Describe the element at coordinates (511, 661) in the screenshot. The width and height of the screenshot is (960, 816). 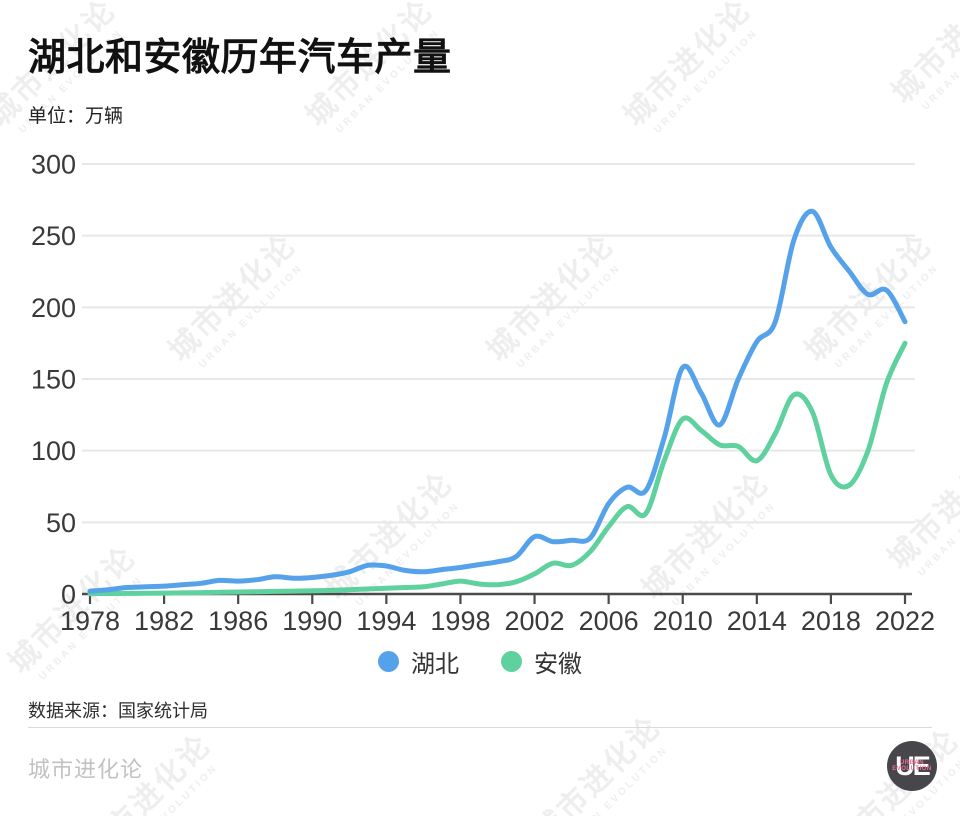
I see `anhui-series-dot-icon` at that location.